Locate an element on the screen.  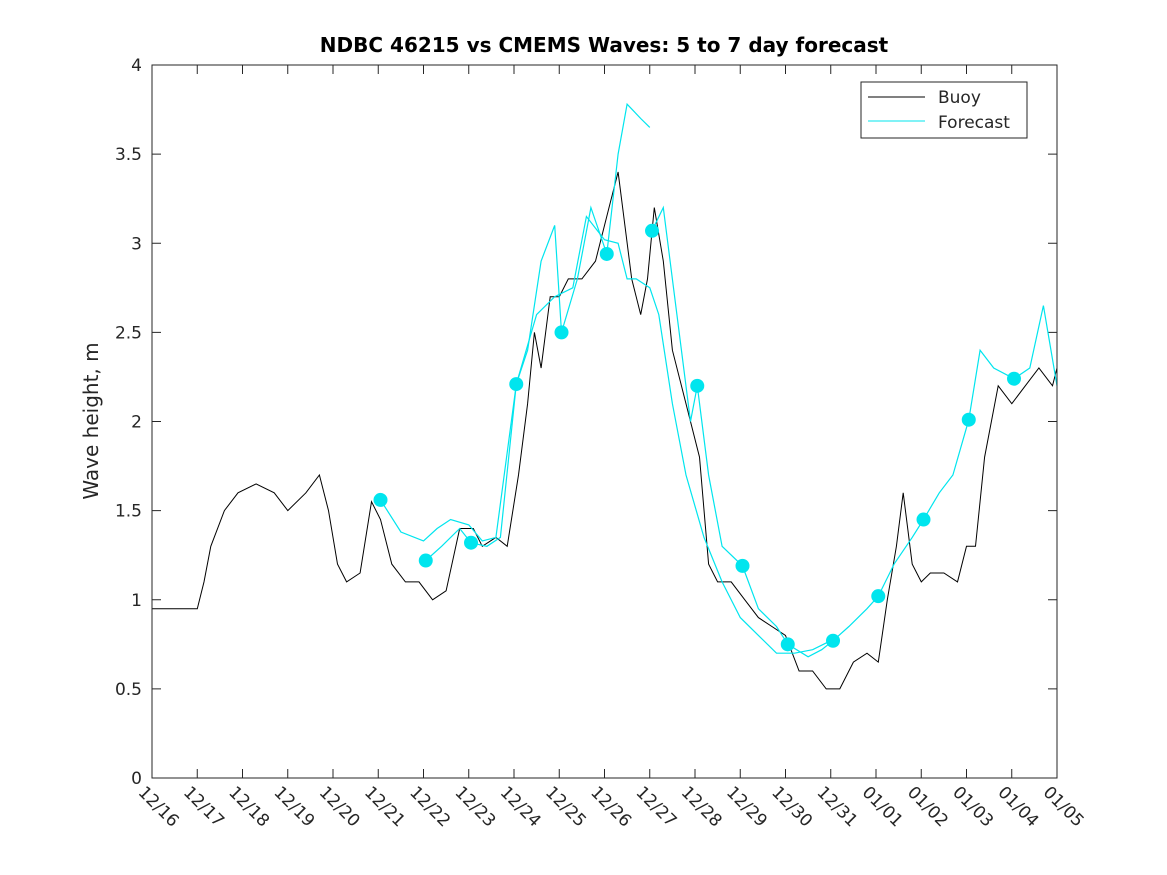
y-tick-label: 2 is located at coordinates (136, 423).